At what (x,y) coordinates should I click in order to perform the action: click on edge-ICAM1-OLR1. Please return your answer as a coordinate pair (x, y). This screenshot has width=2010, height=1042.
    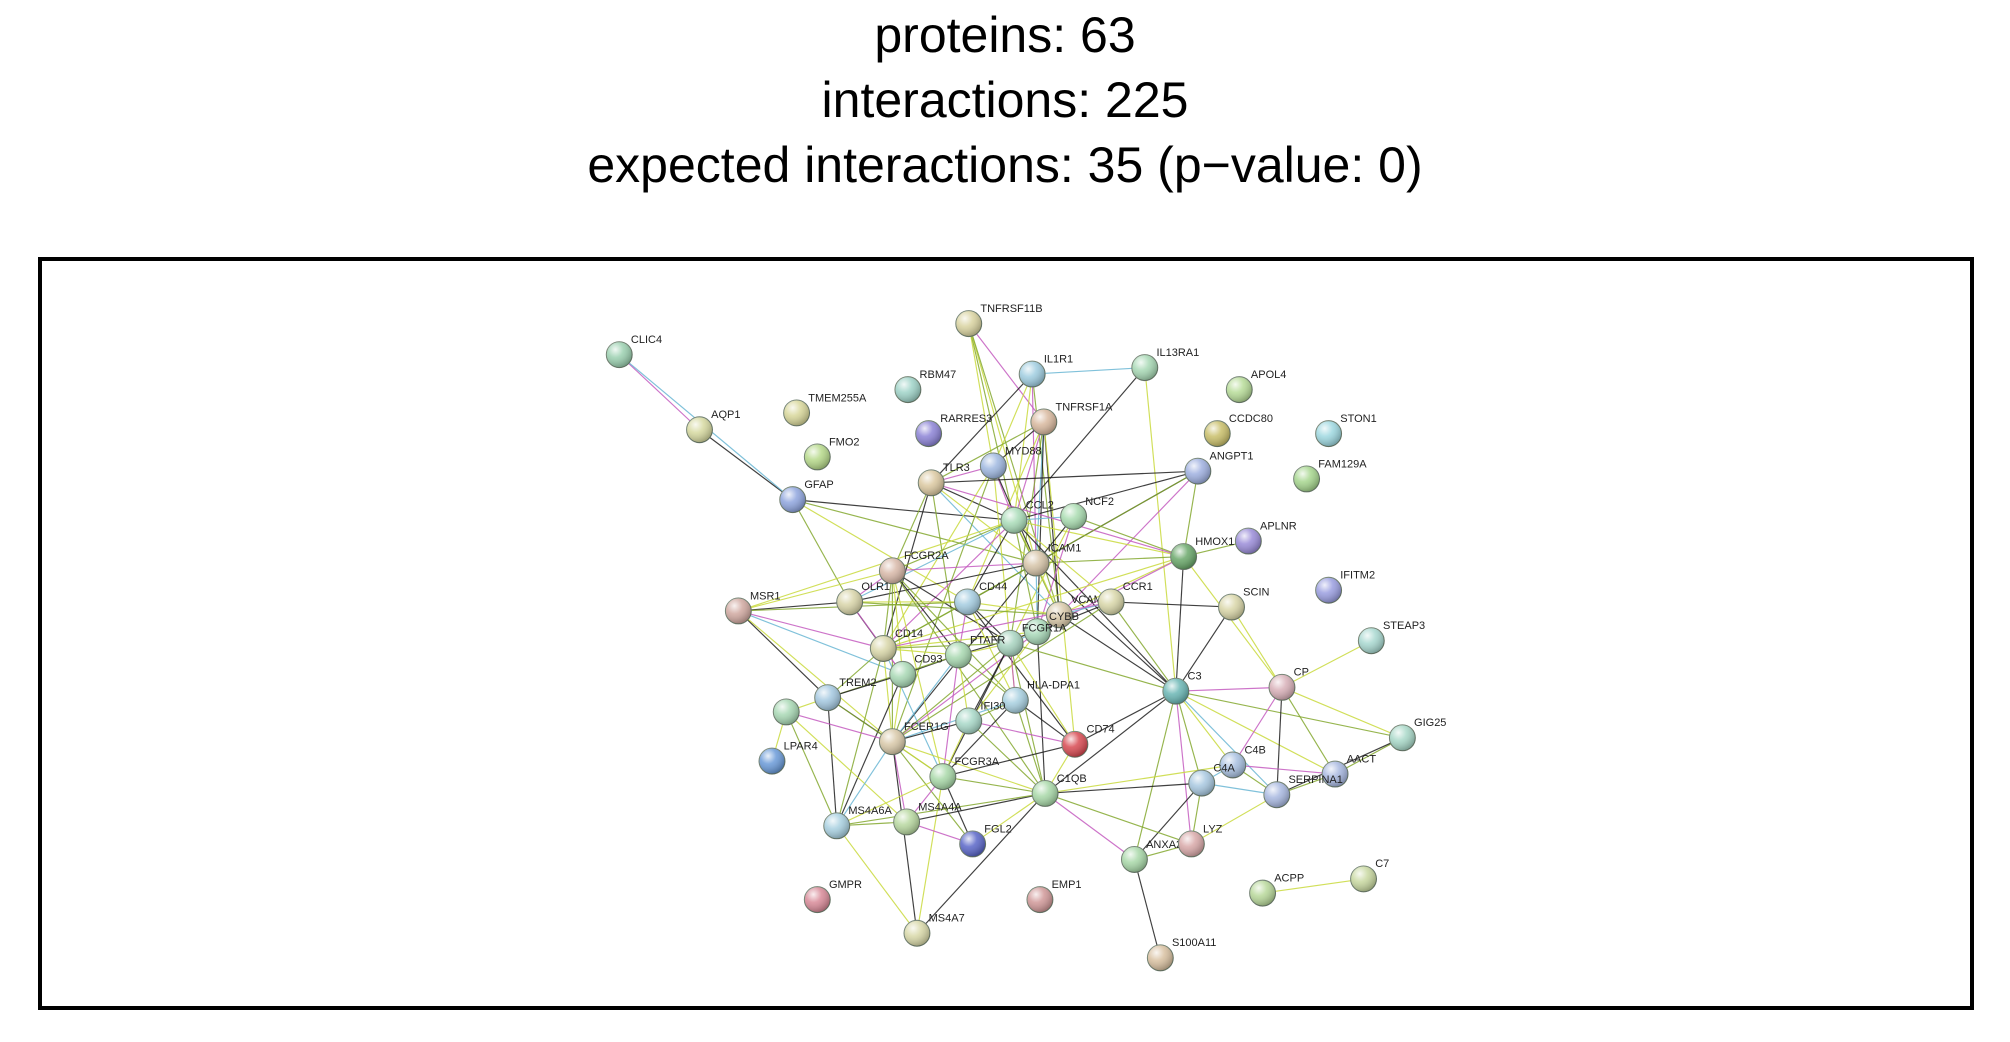
    Looking at the image, I should click on (943, 582).